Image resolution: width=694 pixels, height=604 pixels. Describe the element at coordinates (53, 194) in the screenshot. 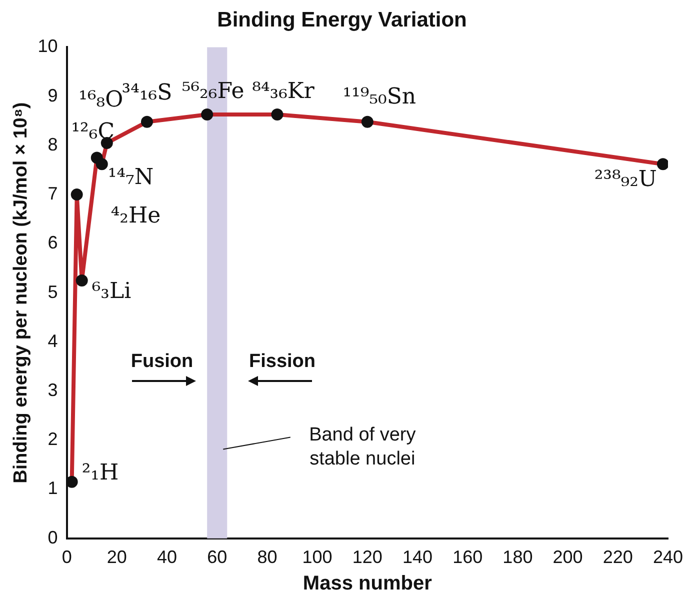

I see `y-tick-label: 7` at that location.